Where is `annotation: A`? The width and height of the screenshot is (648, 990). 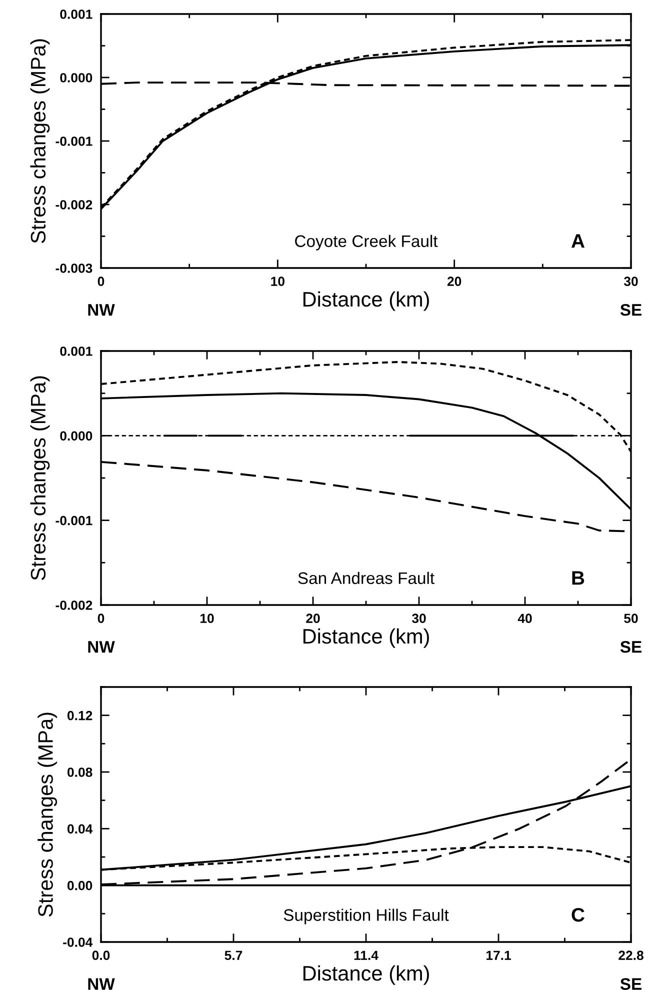
annotation: A is located at coordinates (578, 241).